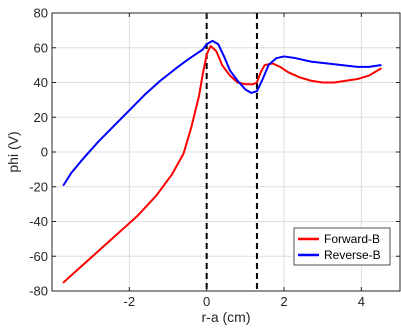 This screenshot has width=401, height=329. I want to click on x-tick-label: 4, so click(361, 301).